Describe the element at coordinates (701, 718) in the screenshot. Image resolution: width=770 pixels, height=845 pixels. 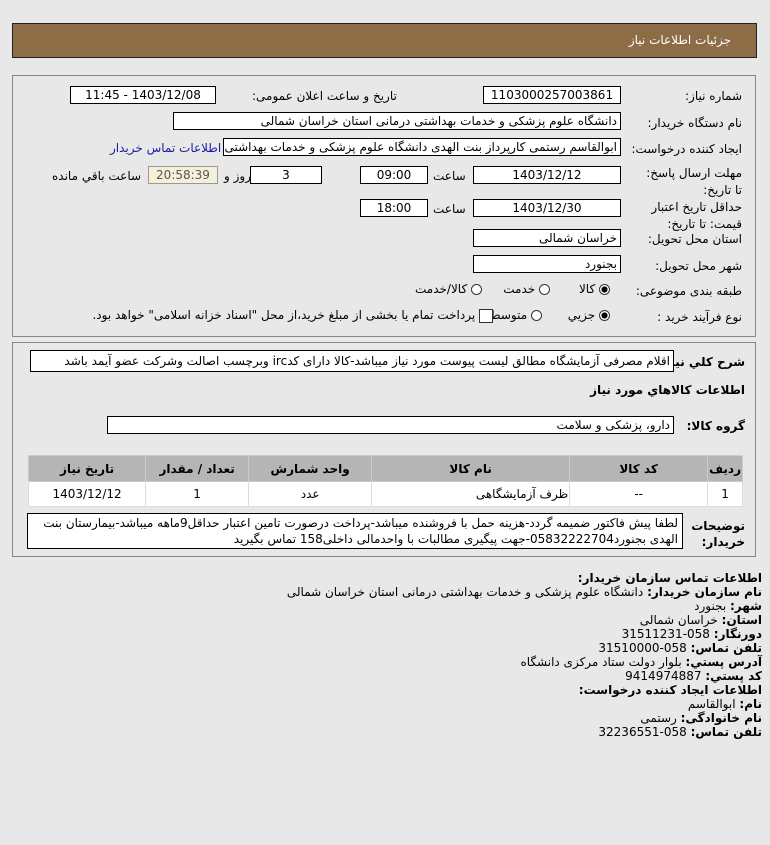
I see `creator-family: نام خانوادگی: رستمی` at that location.